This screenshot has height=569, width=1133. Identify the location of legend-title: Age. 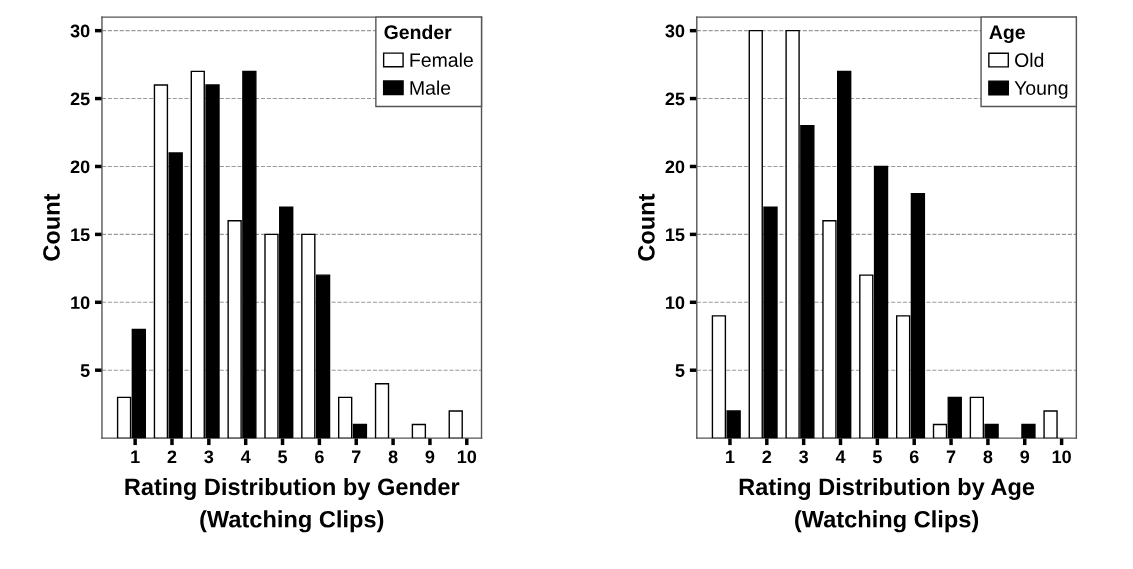
(1007, 34).